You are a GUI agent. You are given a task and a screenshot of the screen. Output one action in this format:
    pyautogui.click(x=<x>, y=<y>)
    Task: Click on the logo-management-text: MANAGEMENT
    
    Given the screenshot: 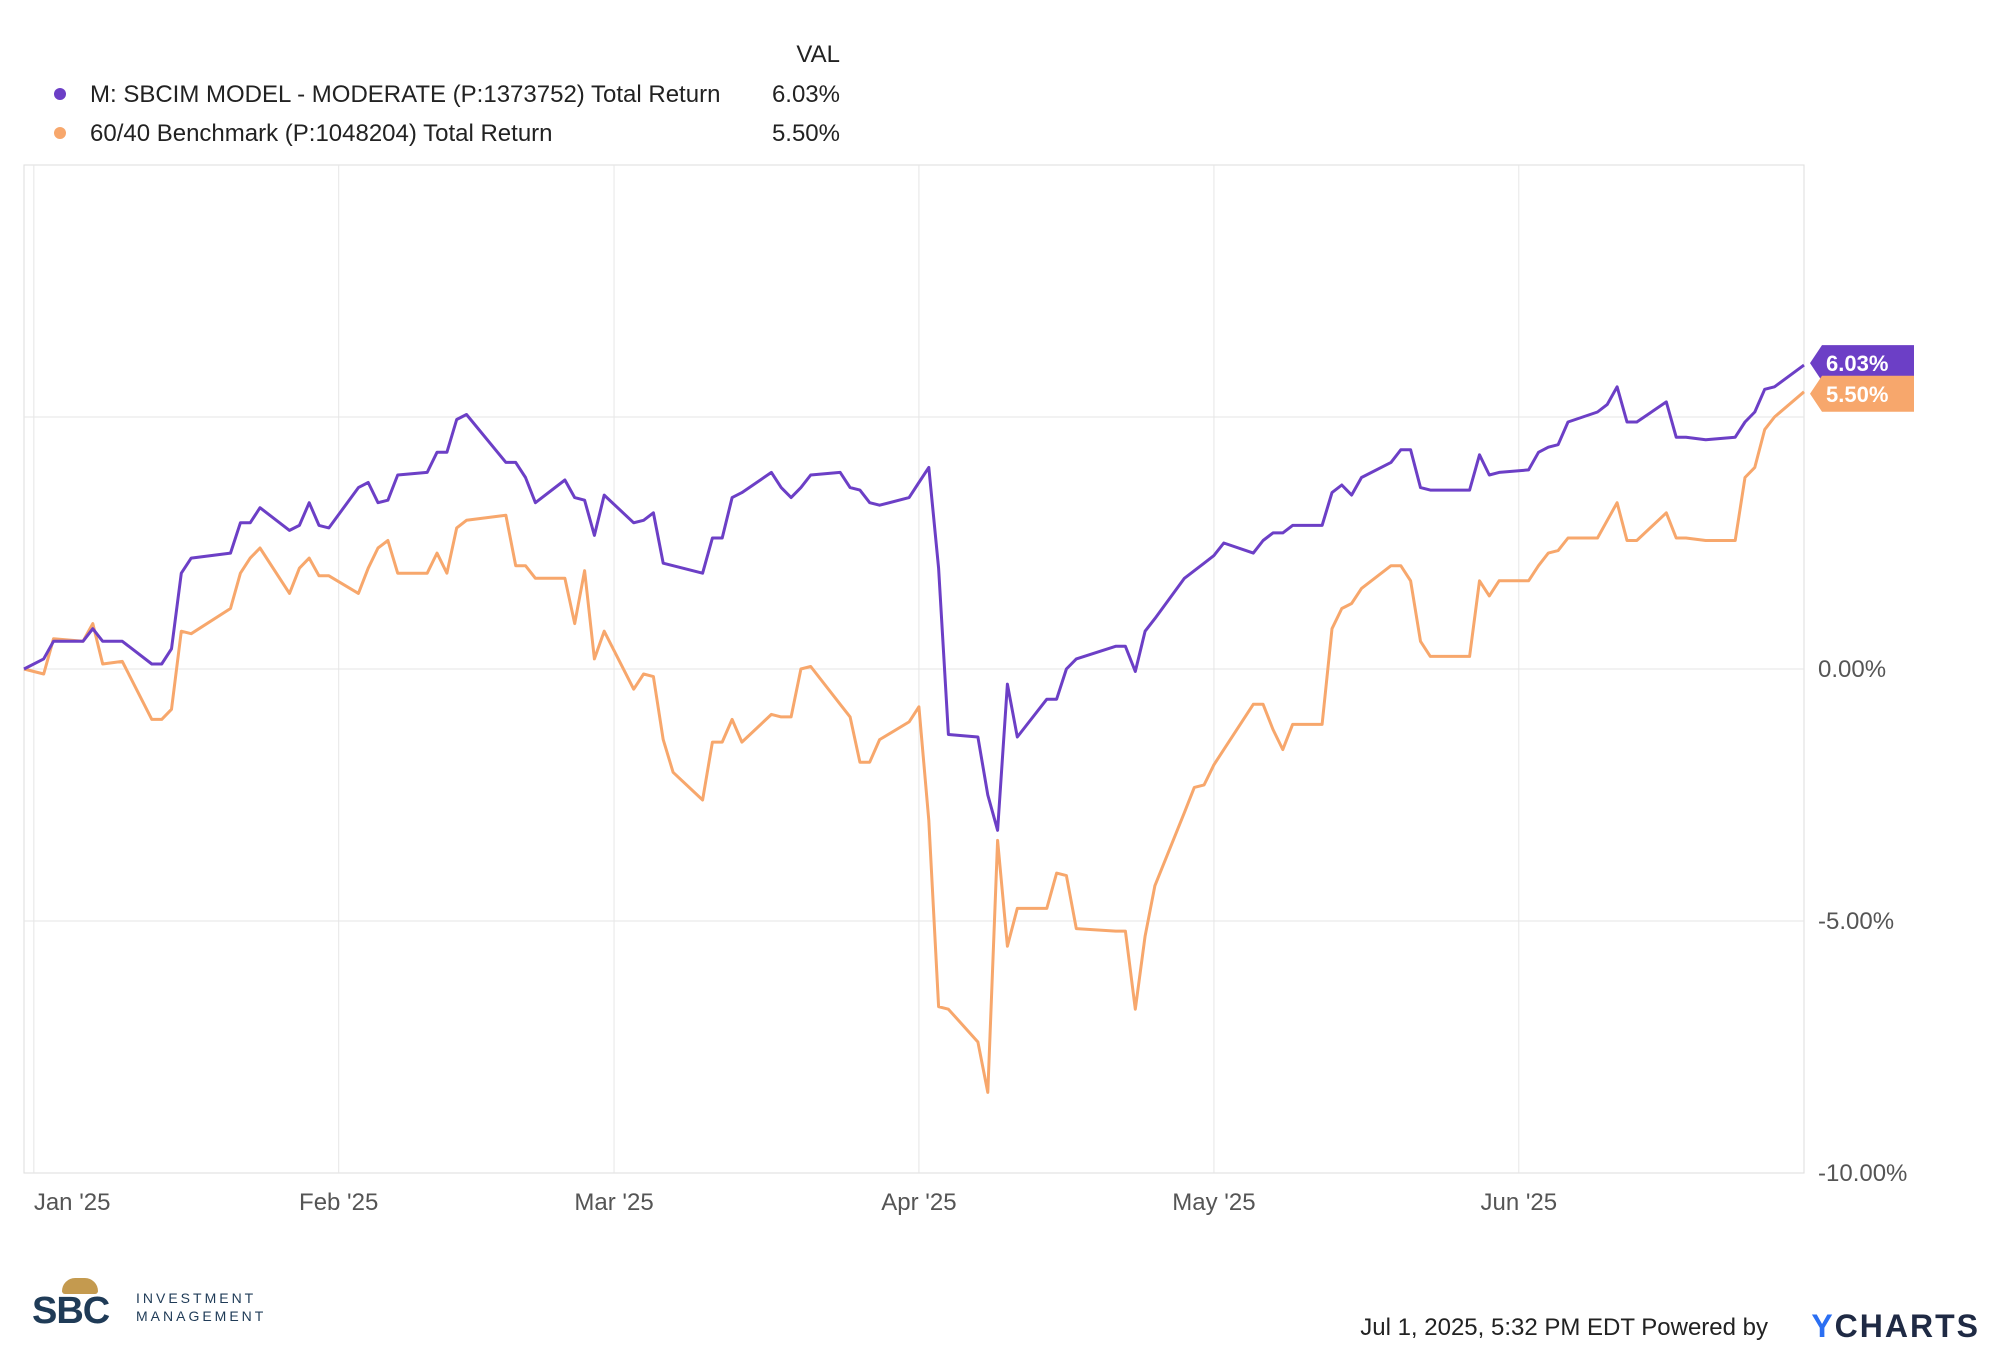 What is the action you would take?
    pyautogui.click(x=201, y=1316)
    